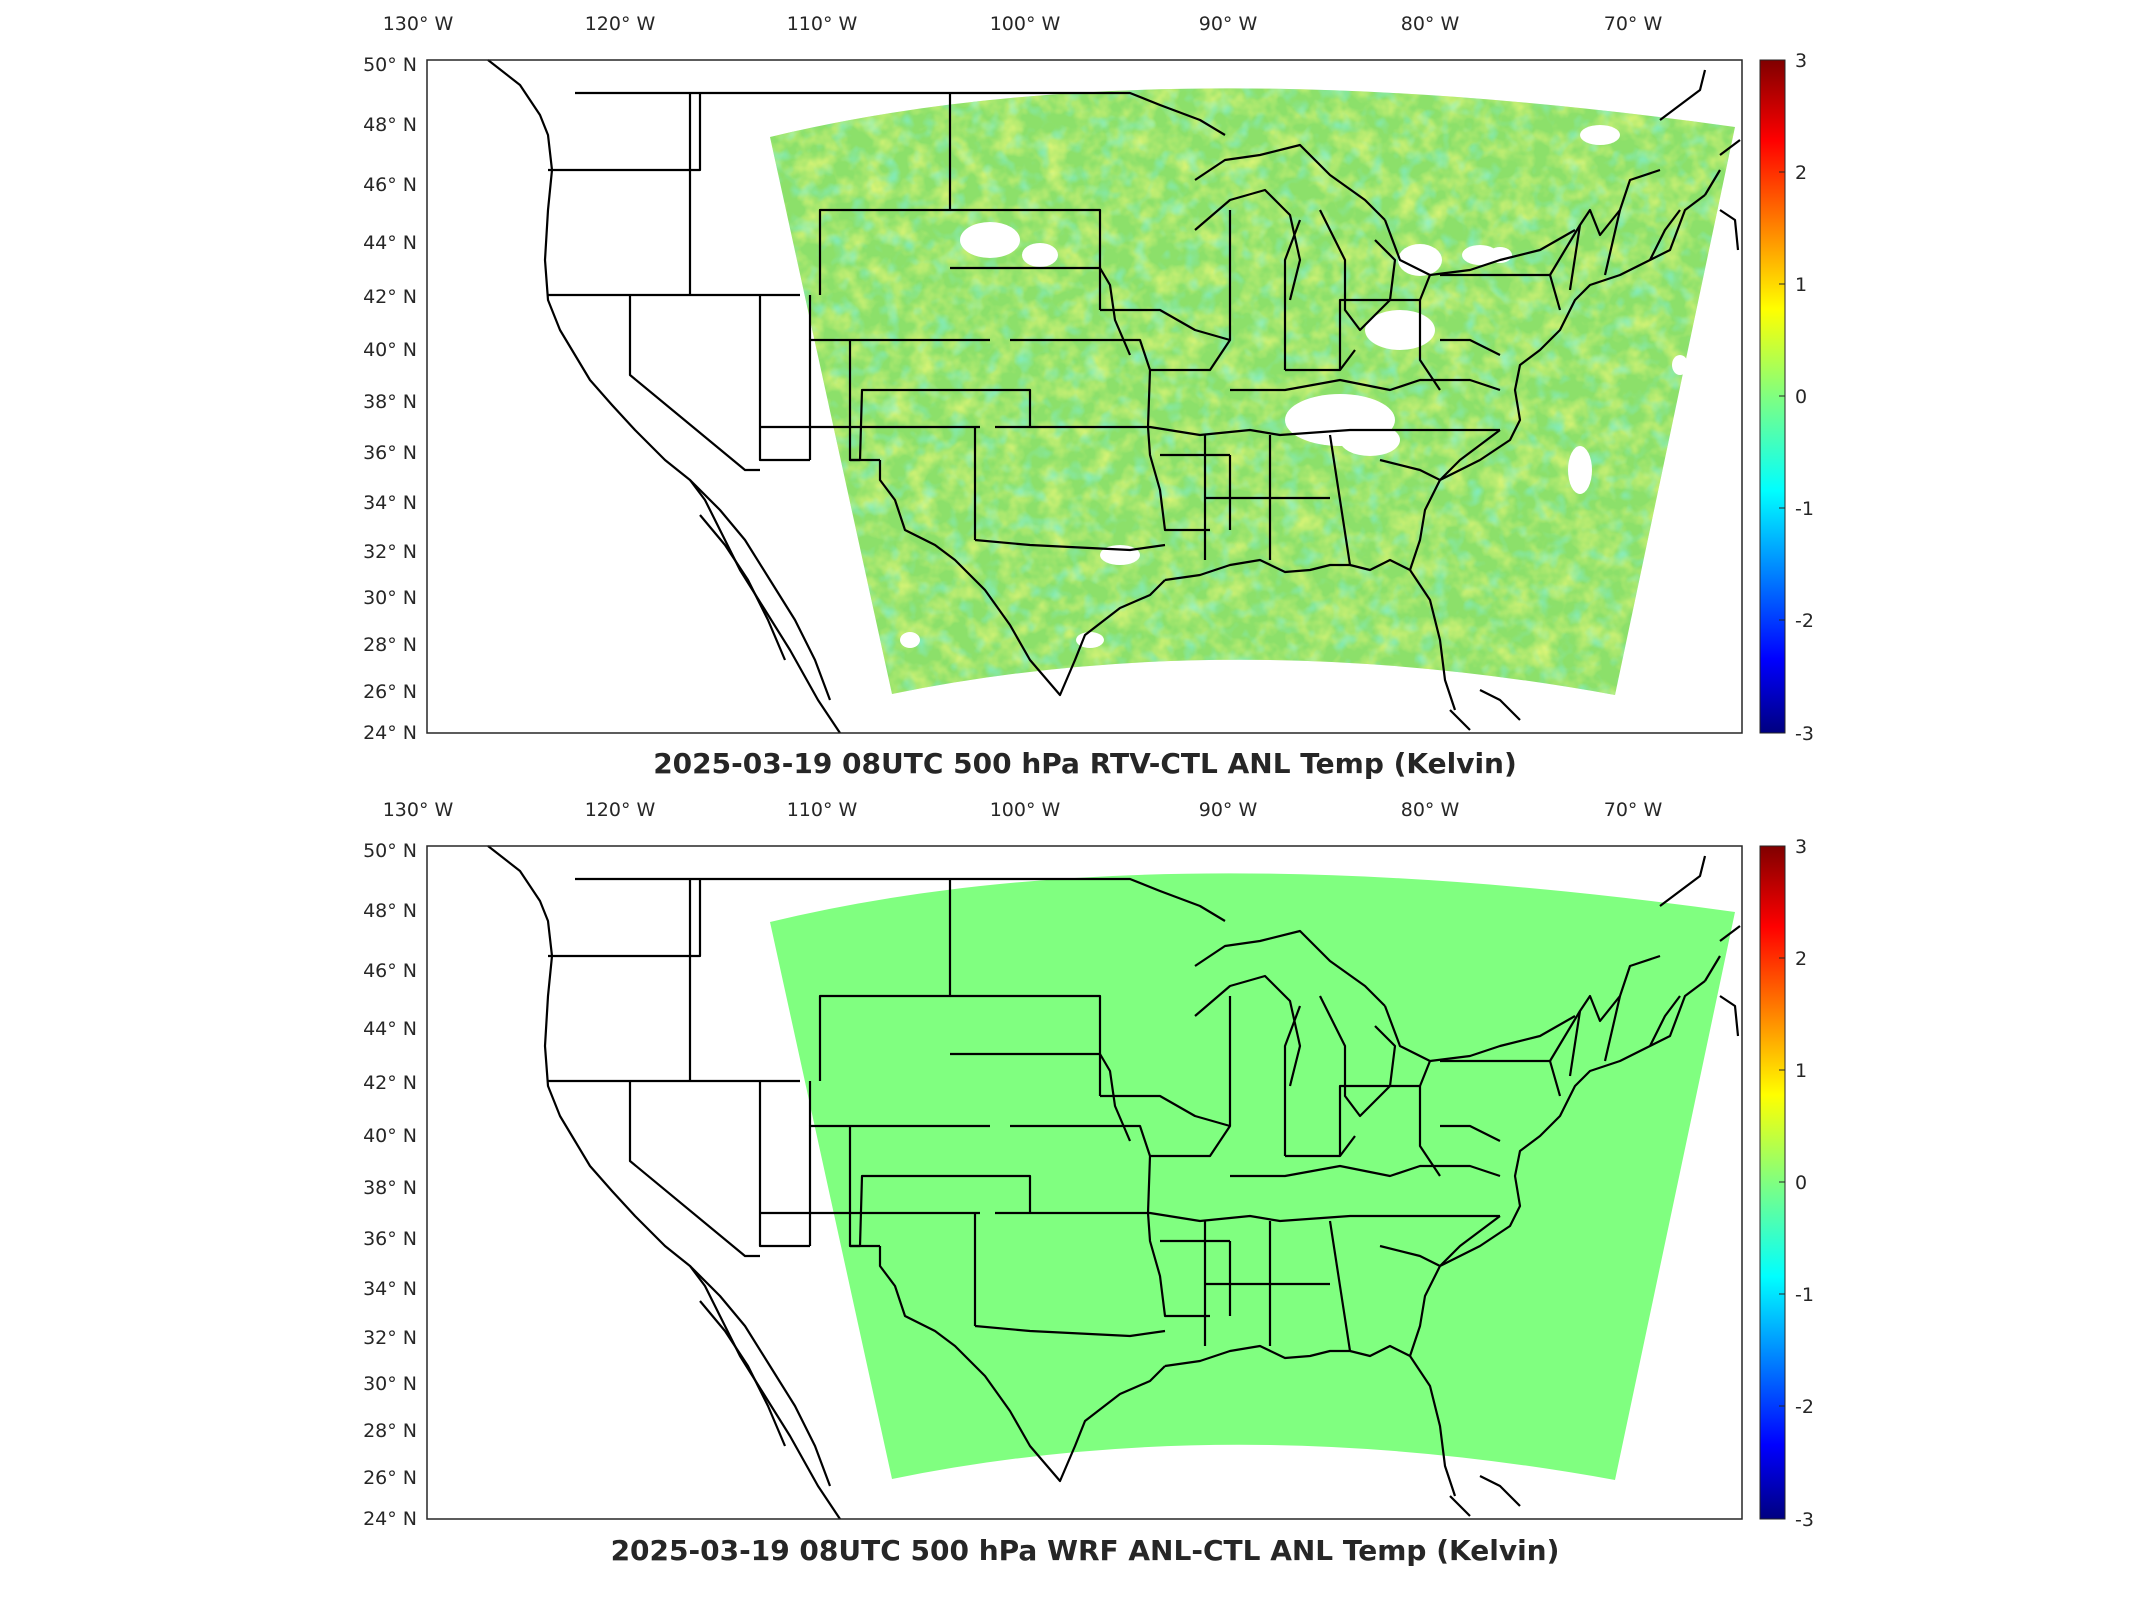 The height and width of the screenshot is (1600, 2133). Describe the element at coordinates (1804, 1520) in the screenshot. I see `colorbar-tick-label: -3` at that location.